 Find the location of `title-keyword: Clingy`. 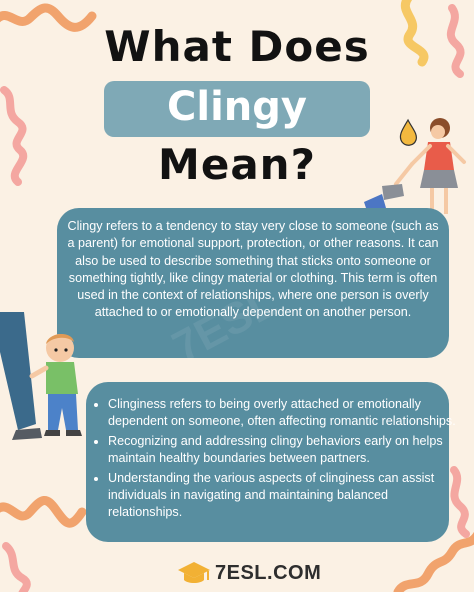

title-keyword: Clingy is located at coordinates (237, 107).